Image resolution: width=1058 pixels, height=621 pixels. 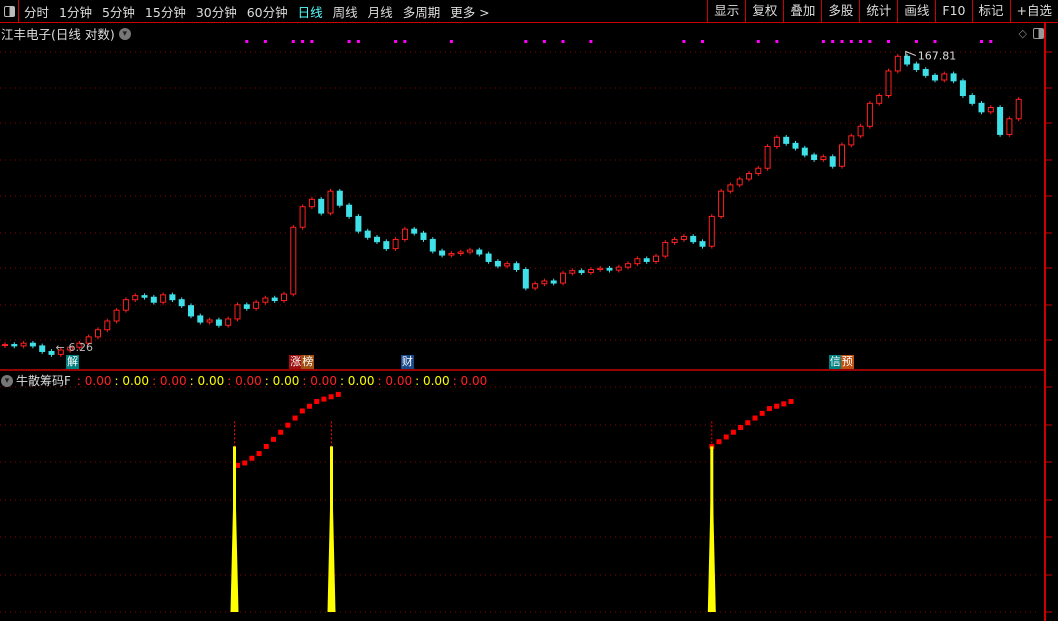 I want to click on toolbar-button: 多股, so click(x=840, y=11).